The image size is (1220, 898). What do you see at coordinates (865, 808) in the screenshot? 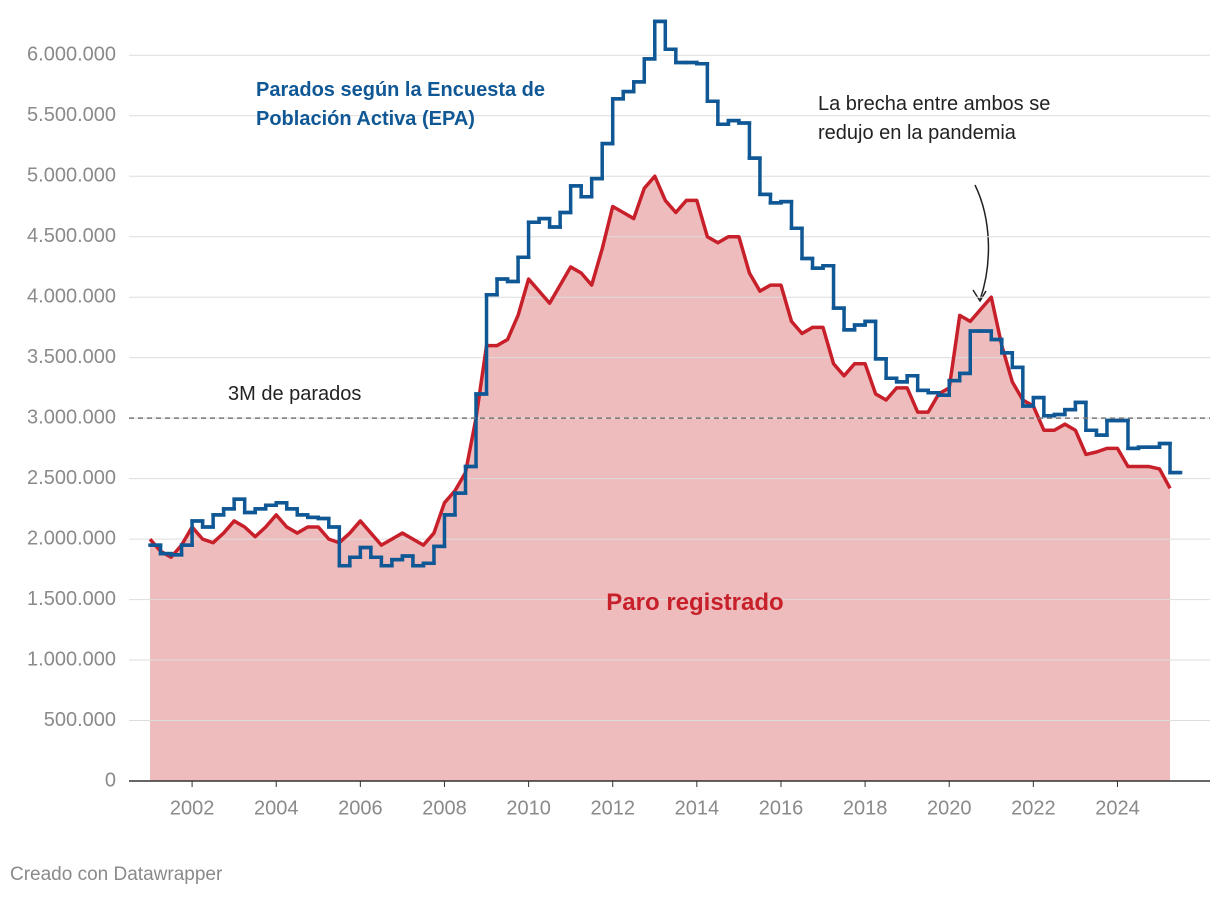
I see `x-tick-label: 2018` at bounding box center [865, 808].